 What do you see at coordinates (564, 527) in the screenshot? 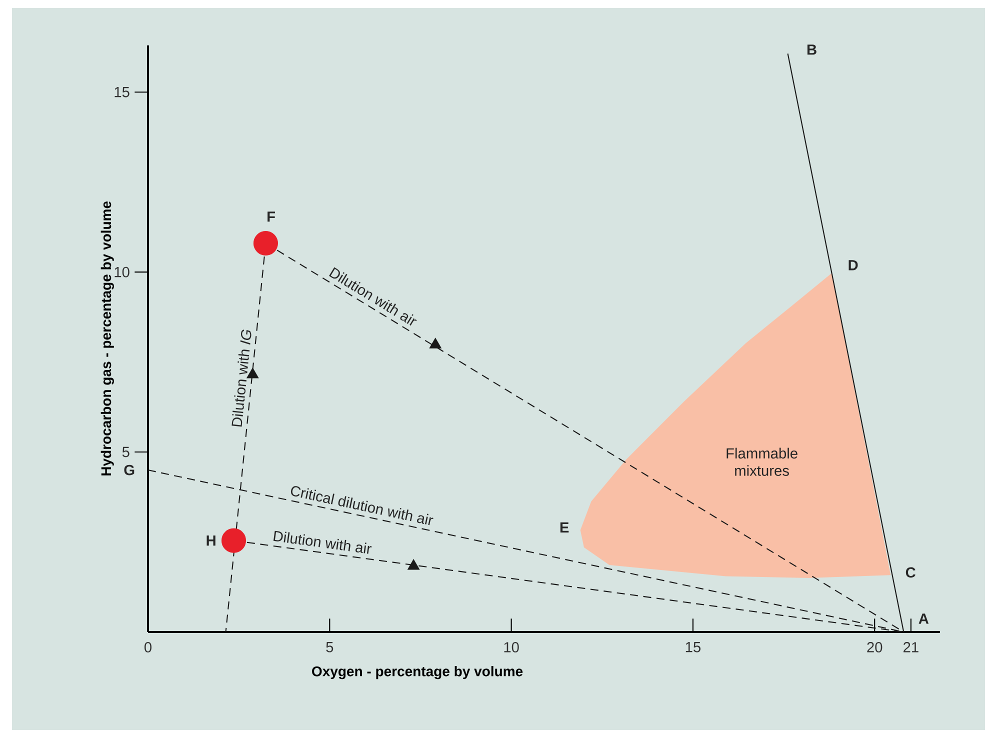
I see `annotation: E` at bounding box center [564, 527].